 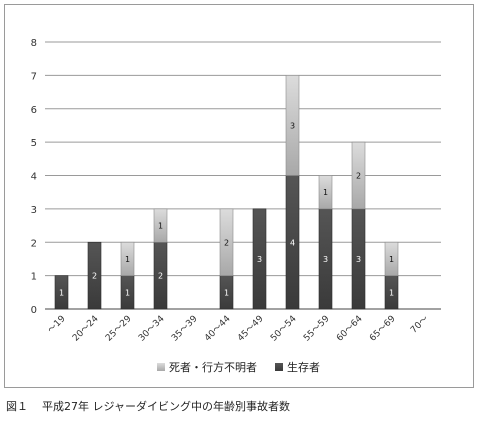 I want to click on y-tick-label: 1, so click(x=34, y=277).